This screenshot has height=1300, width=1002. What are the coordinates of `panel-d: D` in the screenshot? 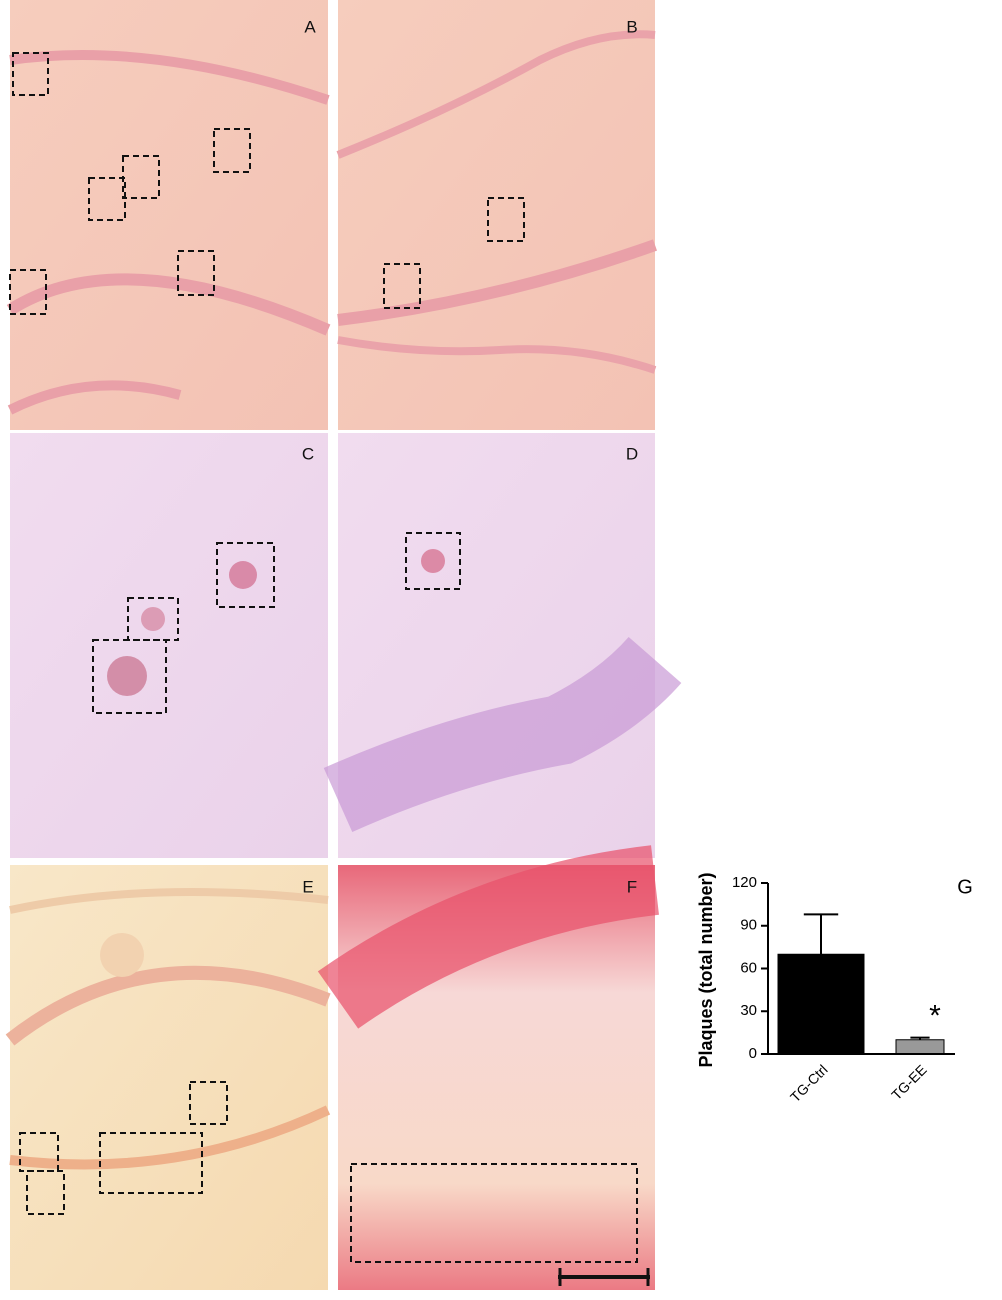 It's located at (502, 645).